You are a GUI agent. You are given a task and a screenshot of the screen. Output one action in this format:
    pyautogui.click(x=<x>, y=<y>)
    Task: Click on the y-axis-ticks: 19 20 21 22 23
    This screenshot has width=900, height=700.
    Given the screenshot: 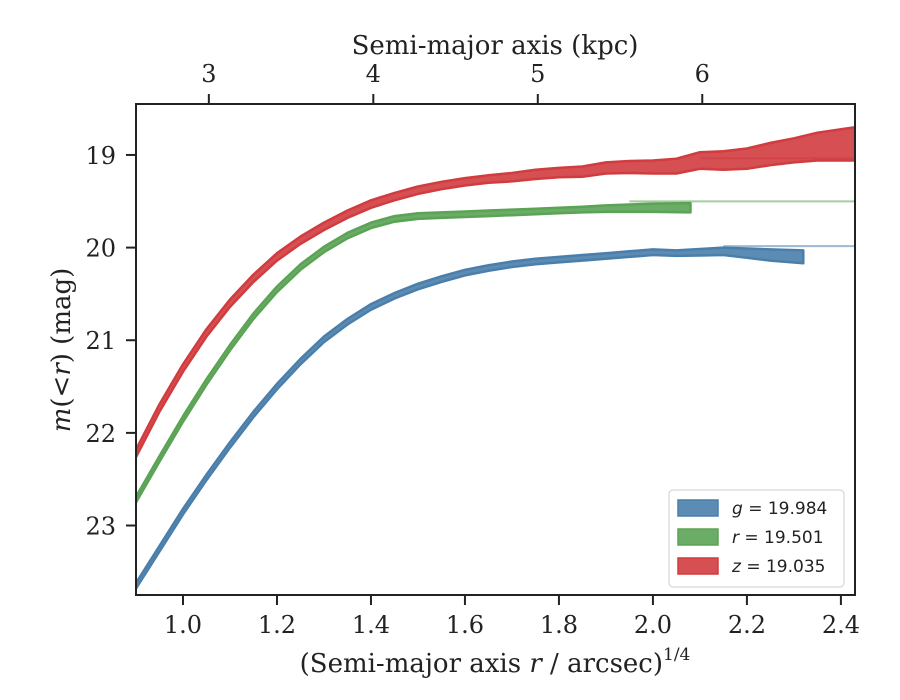 What is the action you would take?
    pyautogui.click(x=110, y=341)
    